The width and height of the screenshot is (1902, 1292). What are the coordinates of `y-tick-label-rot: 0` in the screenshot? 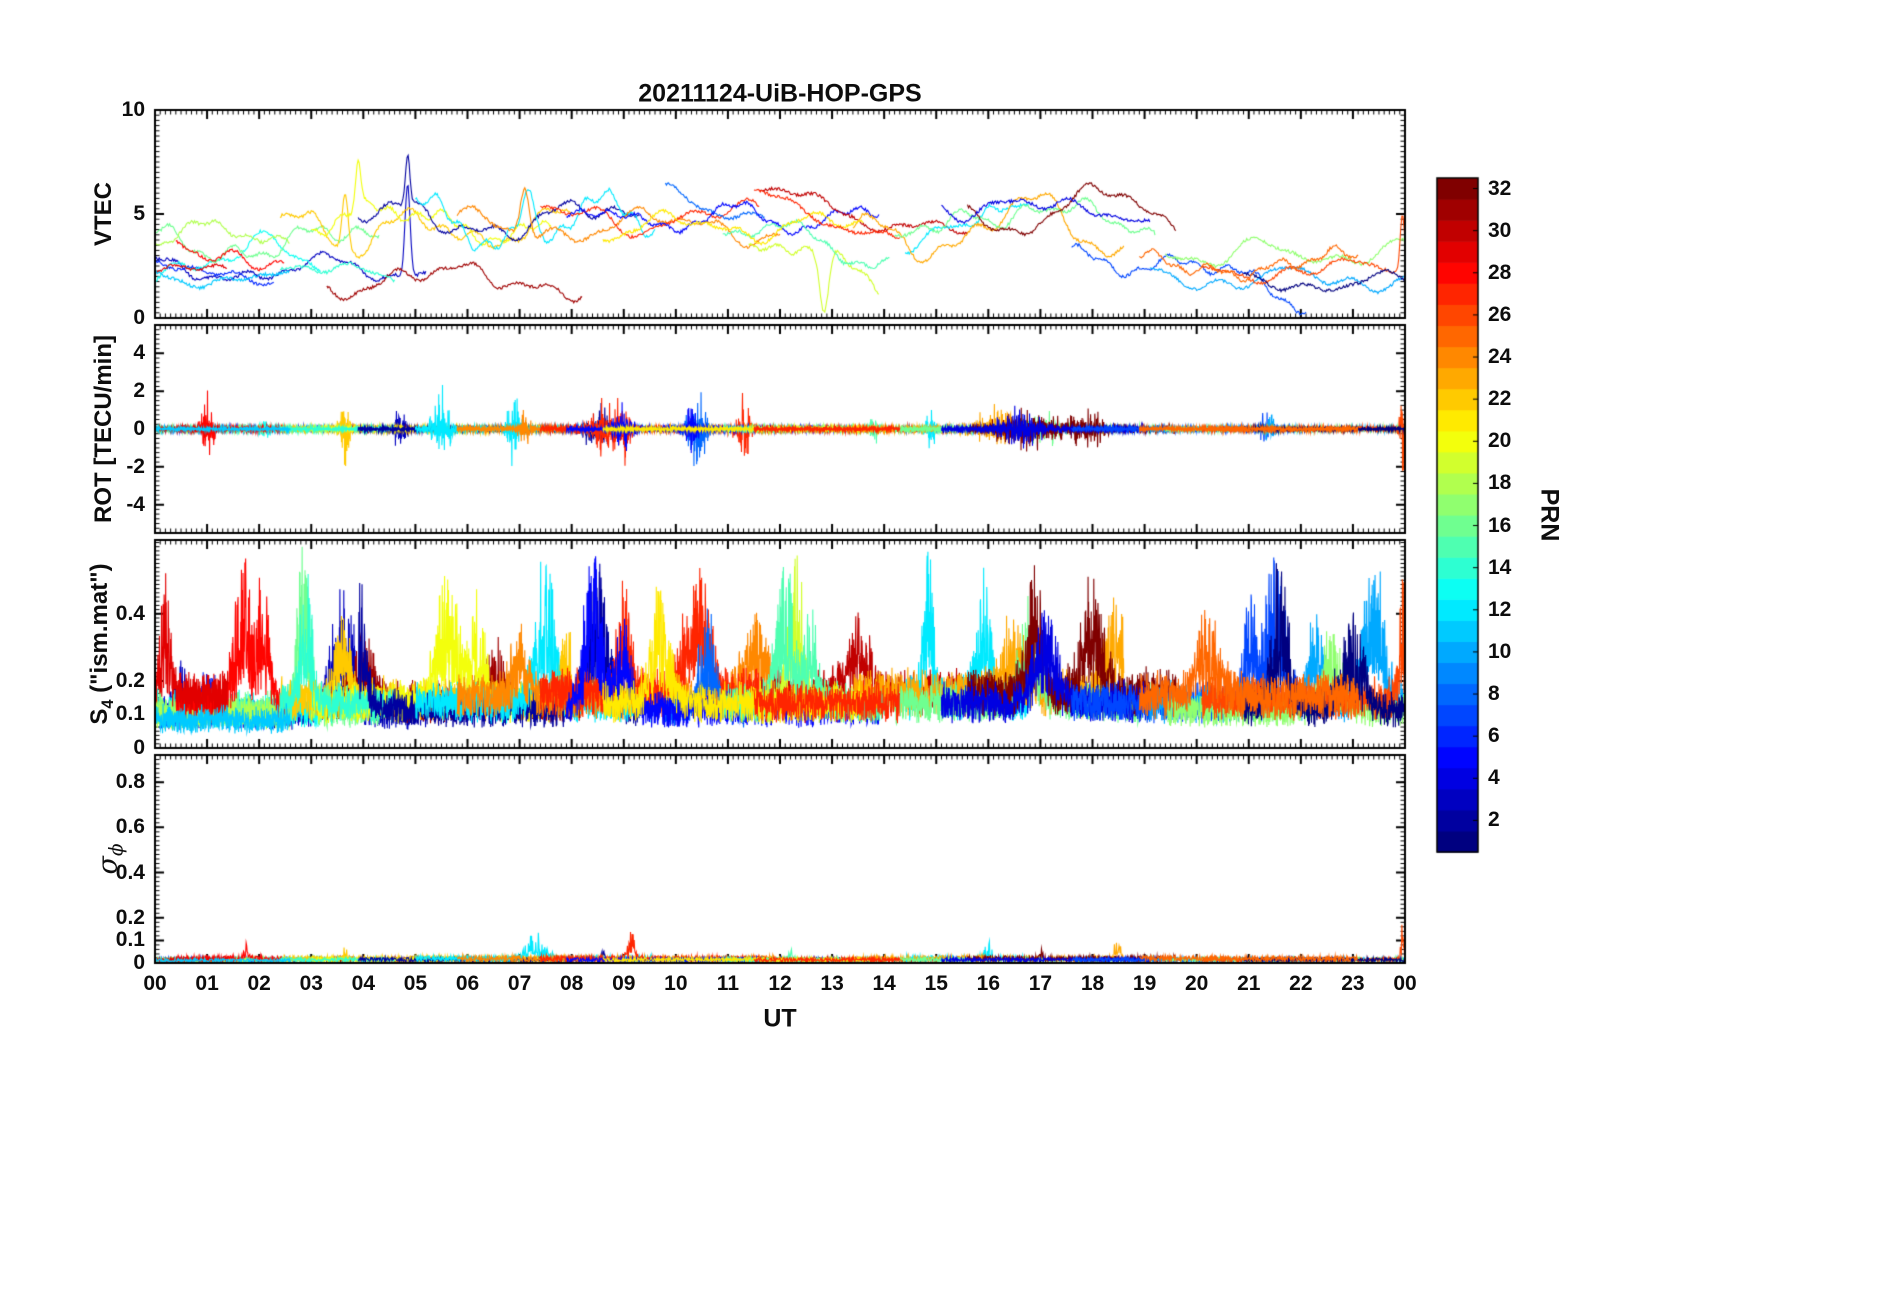 It's located at (139, 428).